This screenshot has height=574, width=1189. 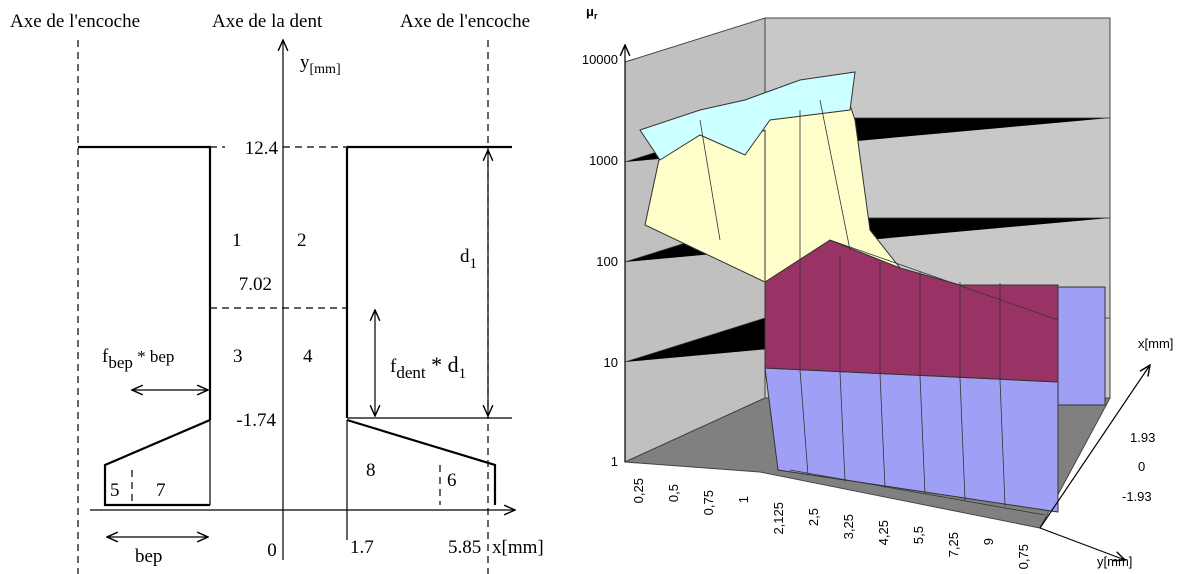 What do you see at coordinates (611, 362) in the screenshot?
I see `y-tick-label: 10` at bounding box center [611, 362].